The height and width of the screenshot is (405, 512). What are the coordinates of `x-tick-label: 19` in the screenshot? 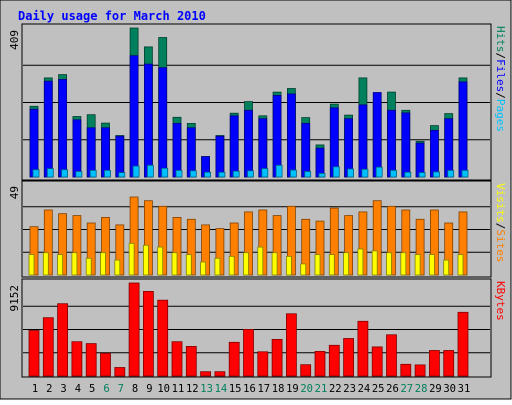 It's located at (292, 389).